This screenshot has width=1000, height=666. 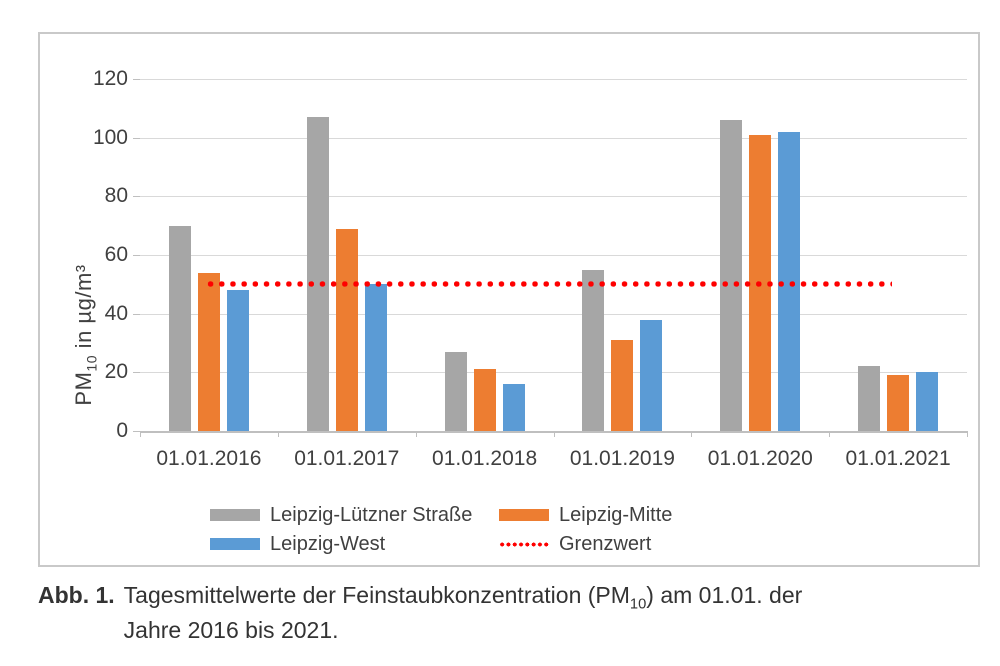 I want to click on y-tick-label: 0, so click(x=122, y=430).